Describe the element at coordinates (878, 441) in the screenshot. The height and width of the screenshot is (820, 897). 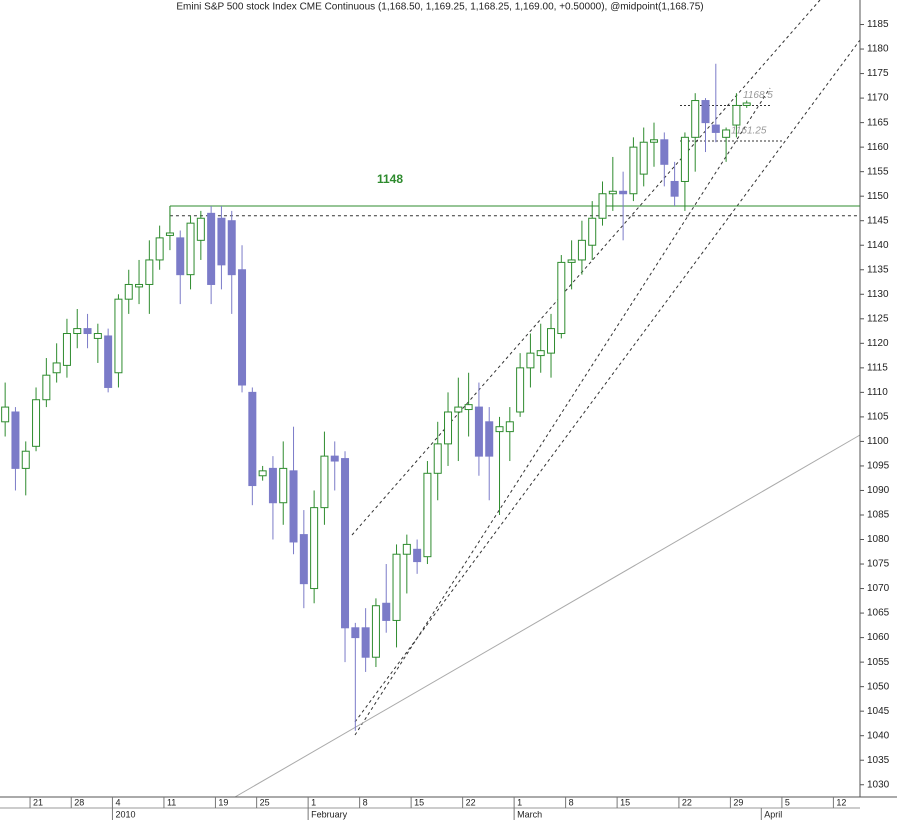
I see `y-tick-label: 1100` at that location.